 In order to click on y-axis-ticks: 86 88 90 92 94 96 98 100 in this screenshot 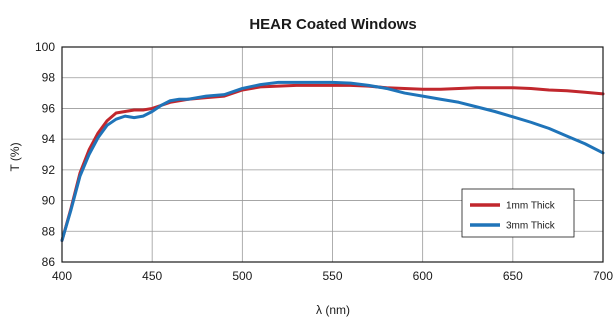, I will do `click(45, 154)`.